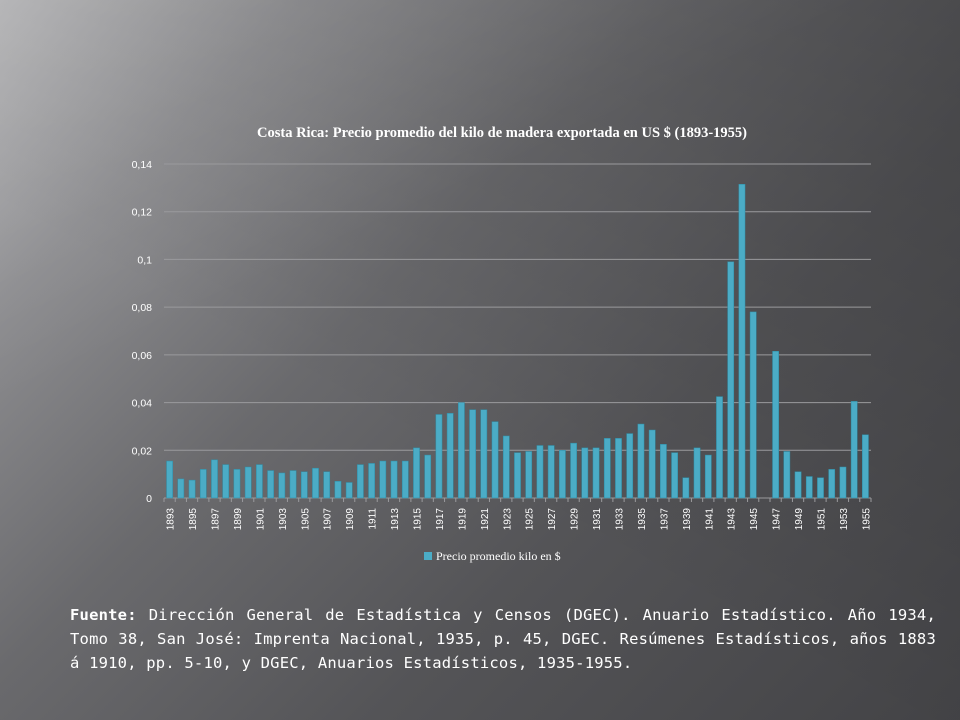 The image size is (960, 720). I want to click on bar-1945, so click(753, 405).